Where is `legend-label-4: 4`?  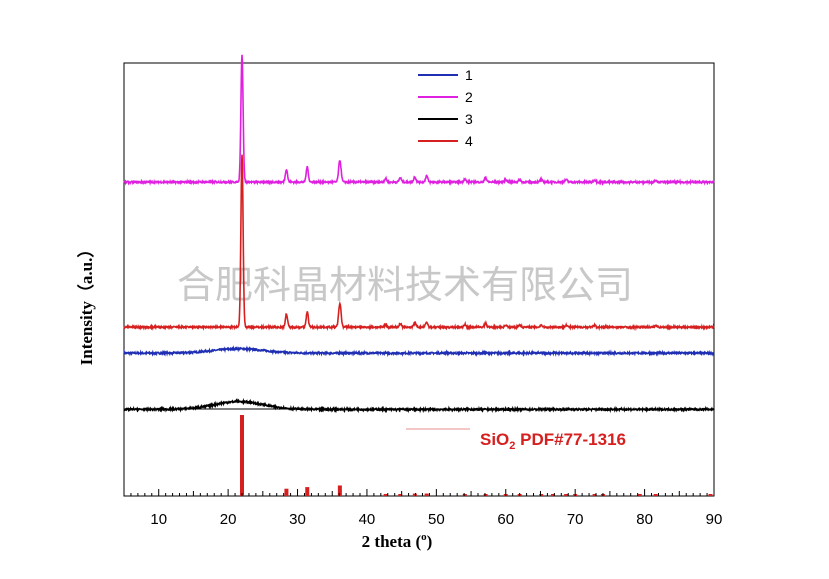
legend-label-4: 4 is located at coordinates (469, 141).